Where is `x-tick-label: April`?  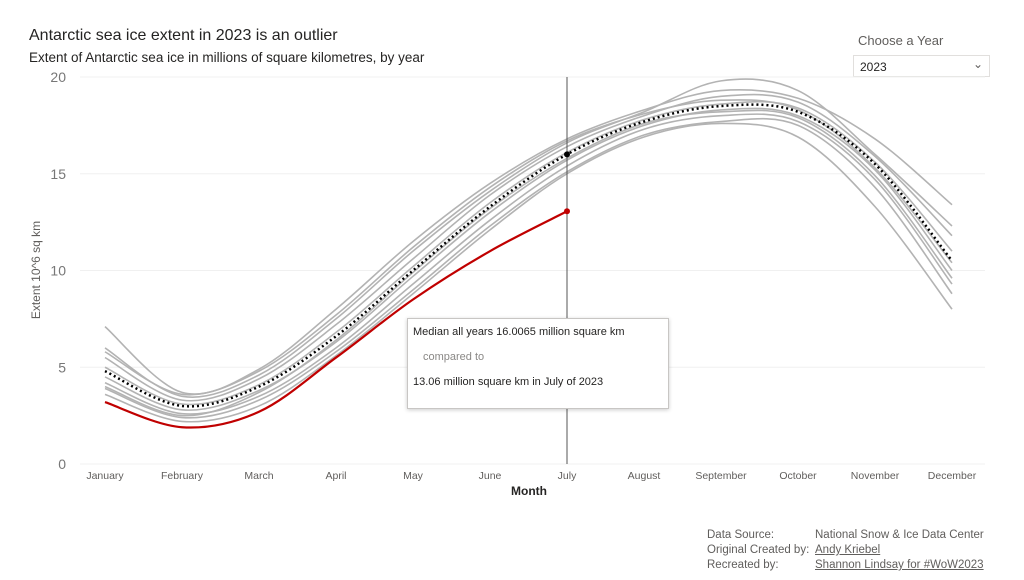 x-tick-label: April is located at coordinates (335, 476).